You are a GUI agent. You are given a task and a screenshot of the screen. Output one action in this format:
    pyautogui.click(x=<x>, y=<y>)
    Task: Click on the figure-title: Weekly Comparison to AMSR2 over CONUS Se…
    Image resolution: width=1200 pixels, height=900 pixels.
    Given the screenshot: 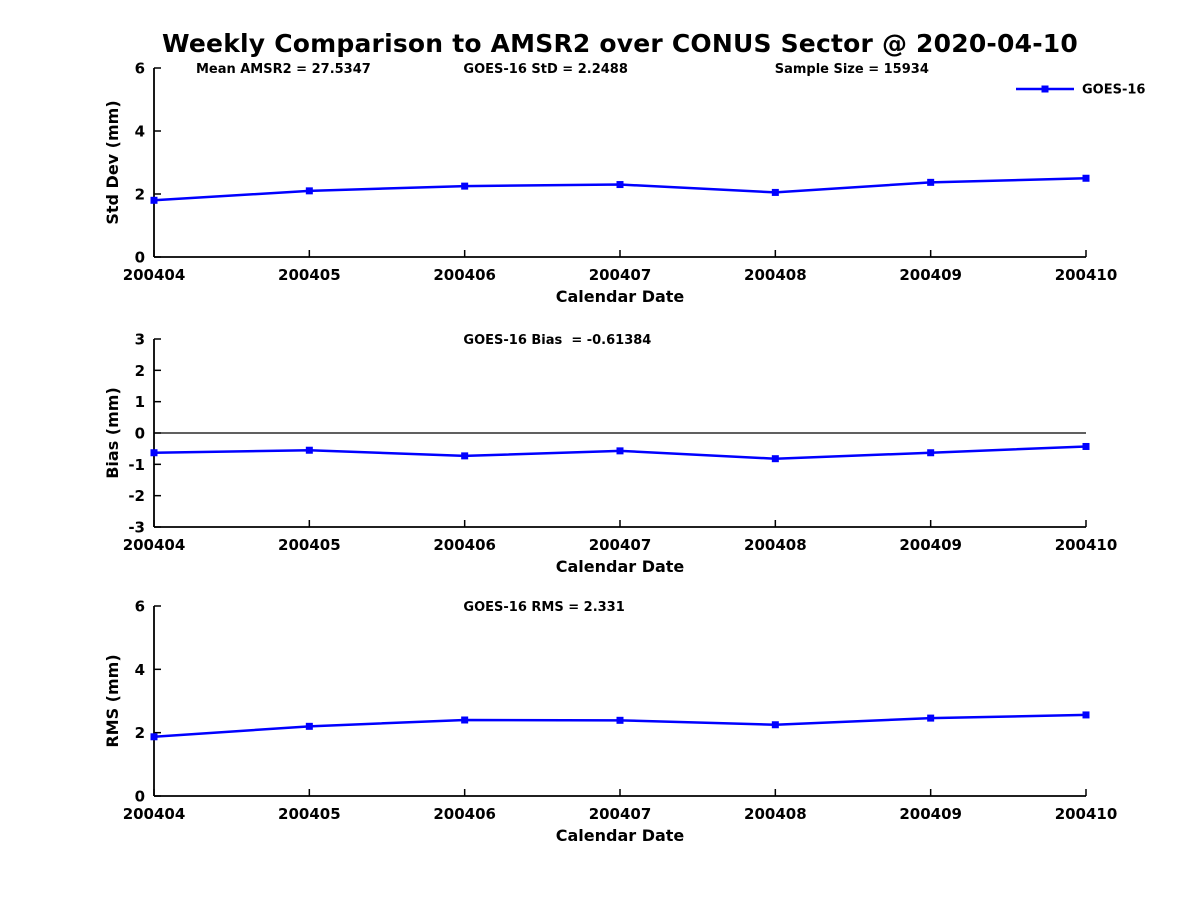 What is the action you would take?
    pyautogui.click(x=620, y=43)
    